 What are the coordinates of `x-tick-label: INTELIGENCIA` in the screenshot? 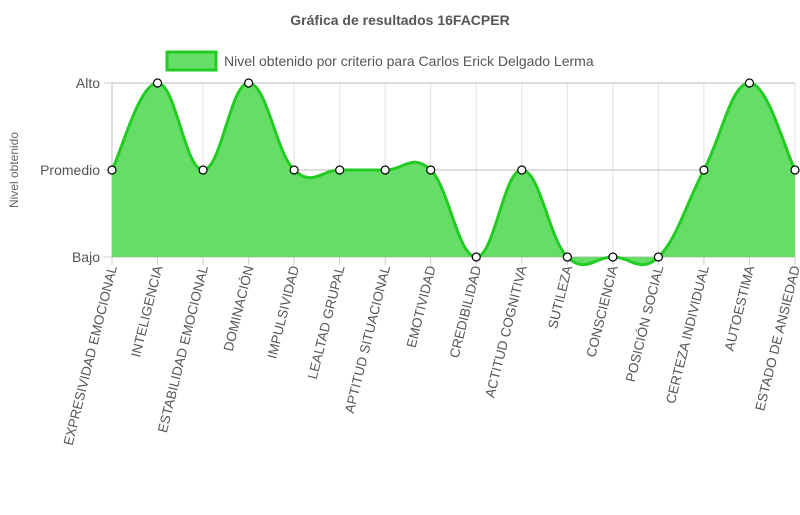 It's located at (146, 311).